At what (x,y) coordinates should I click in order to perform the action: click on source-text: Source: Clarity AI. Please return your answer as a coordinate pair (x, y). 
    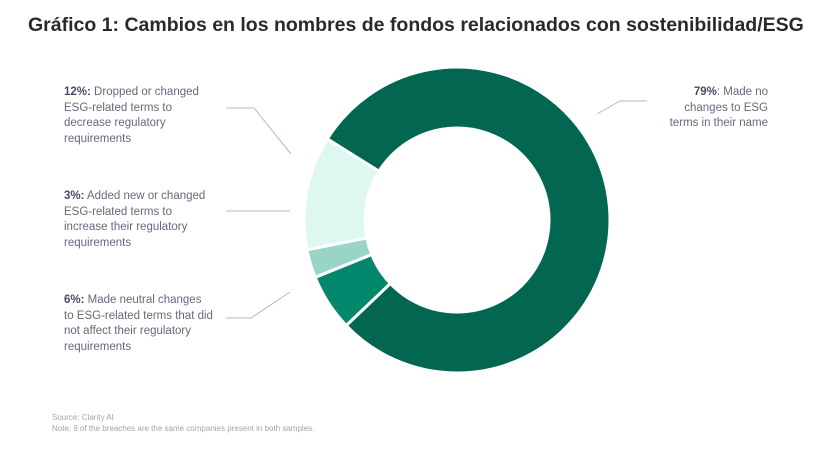
    Looking at the image, I should click on (83, 417).